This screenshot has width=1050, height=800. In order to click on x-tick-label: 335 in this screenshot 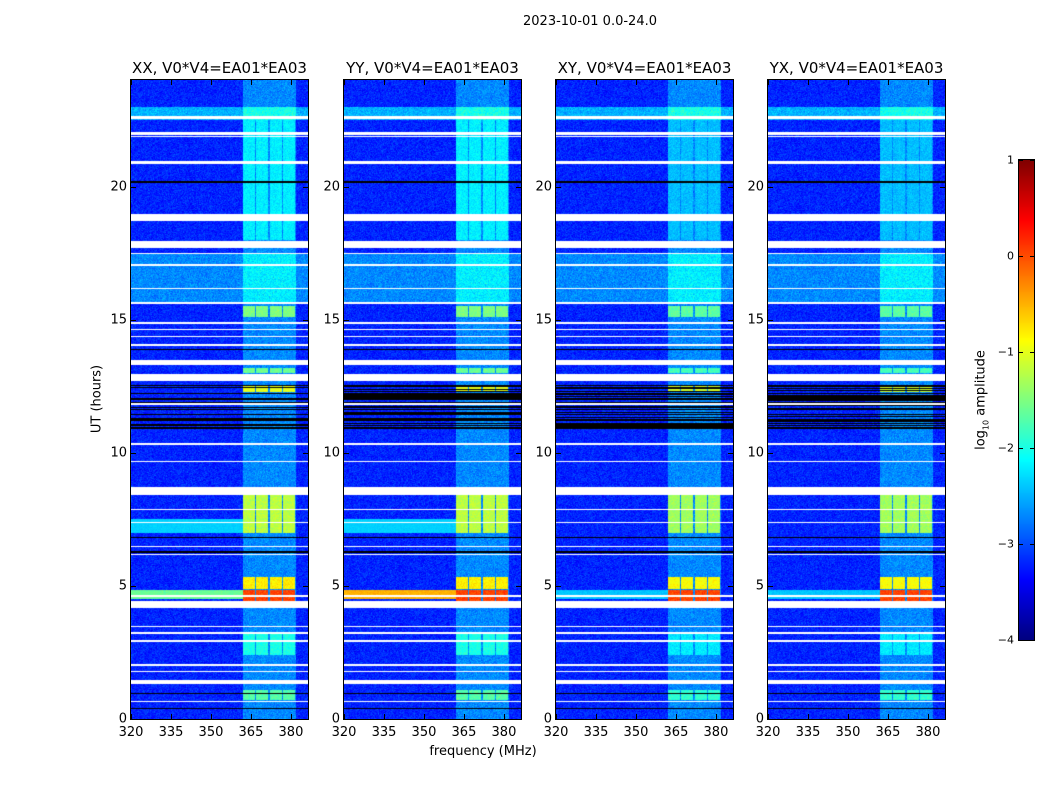, I will do `click(171, 732)`.